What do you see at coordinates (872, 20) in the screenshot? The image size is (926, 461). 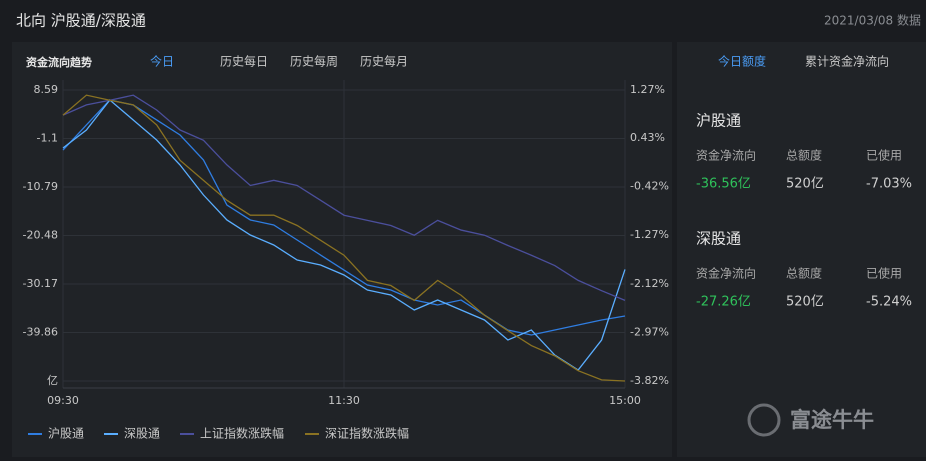 I see `date: 2021/03/08 数据` at bounding box center [872, 20].